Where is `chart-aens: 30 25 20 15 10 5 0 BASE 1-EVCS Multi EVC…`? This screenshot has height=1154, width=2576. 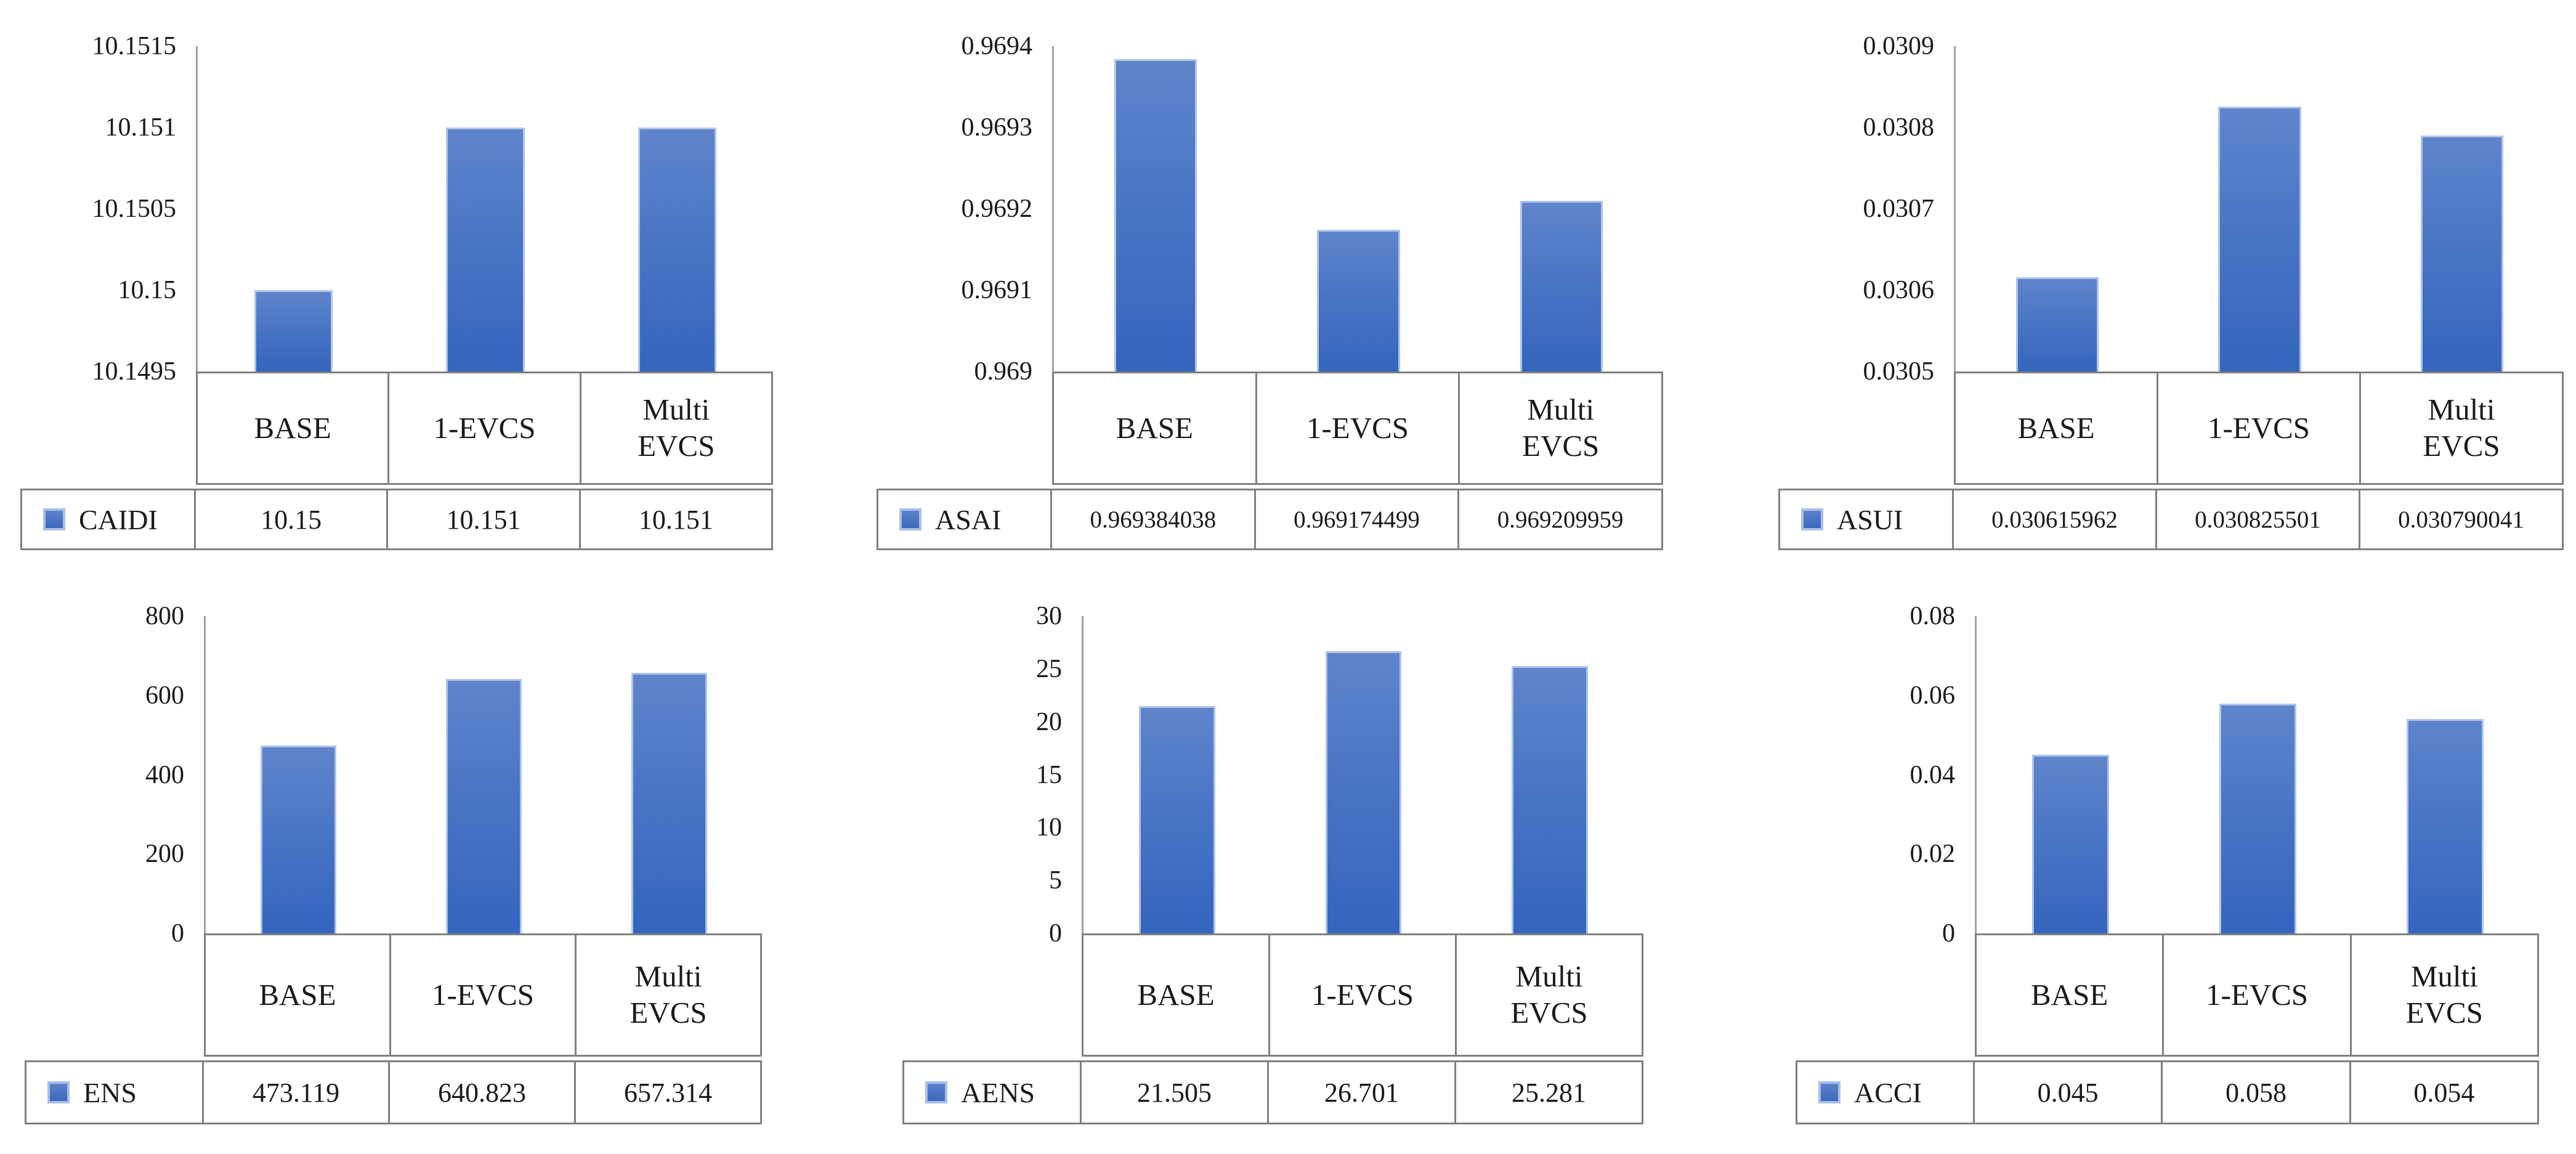
chart-aens: 30 25 20 15 10 5 0 BASE 1-EVCS Multi EVC… is located at coordinates (1268, 863).